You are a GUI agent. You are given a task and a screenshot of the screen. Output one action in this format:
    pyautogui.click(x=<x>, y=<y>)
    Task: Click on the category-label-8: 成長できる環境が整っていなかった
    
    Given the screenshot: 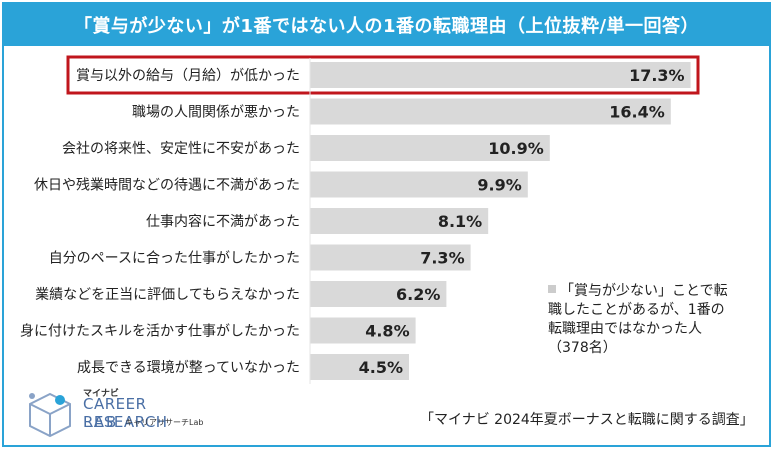 What is the action you would take?
    pyautogui.click(x=188, y=368)
    